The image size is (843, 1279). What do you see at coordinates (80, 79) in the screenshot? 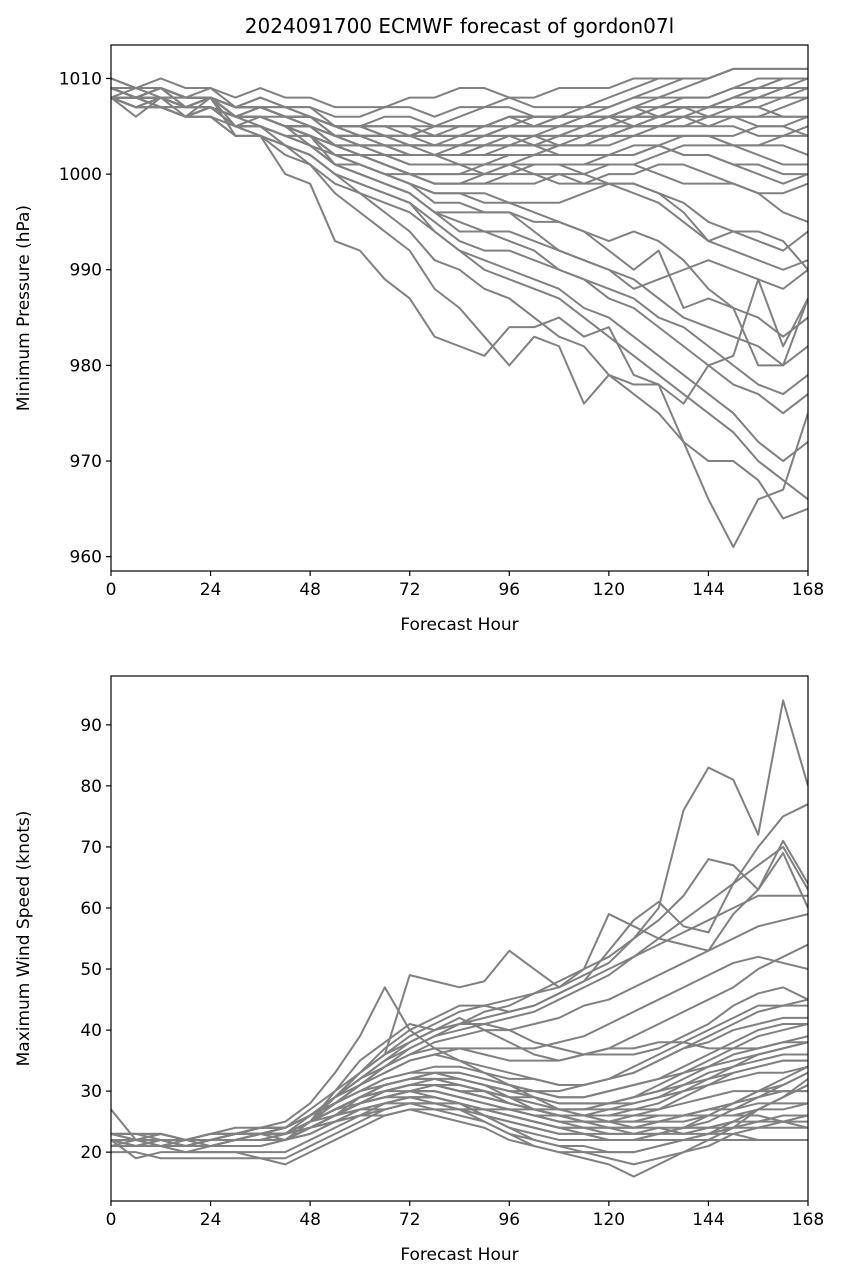
I see `pressure-y-tick-label: 1010` at bounding box center [80, 79].